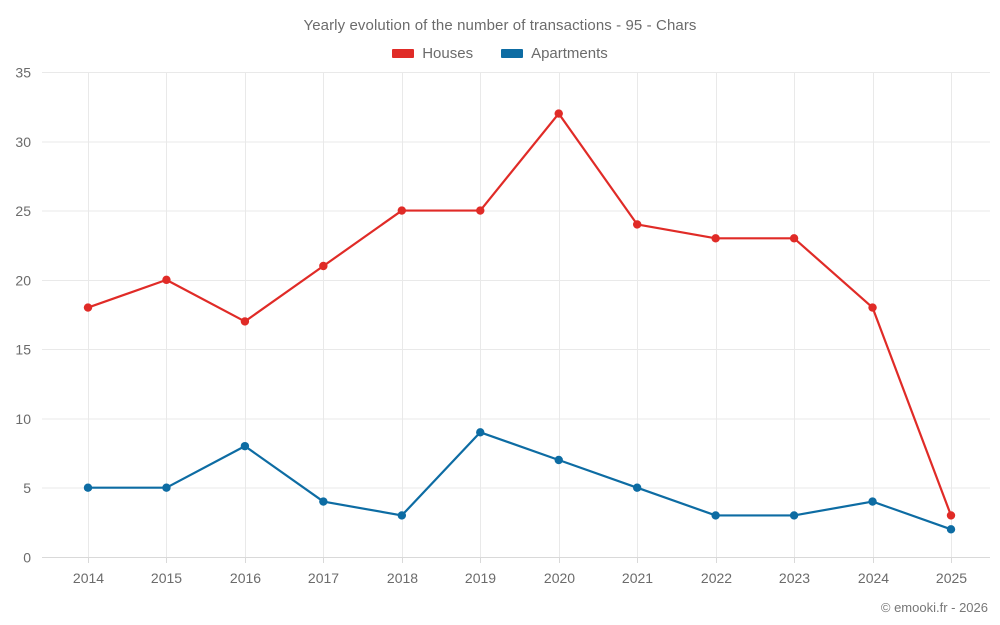  What do you see at coordinates (516, 560) in the screenshot?
I see `axis-lines-group` at bounding box center [516, 560].